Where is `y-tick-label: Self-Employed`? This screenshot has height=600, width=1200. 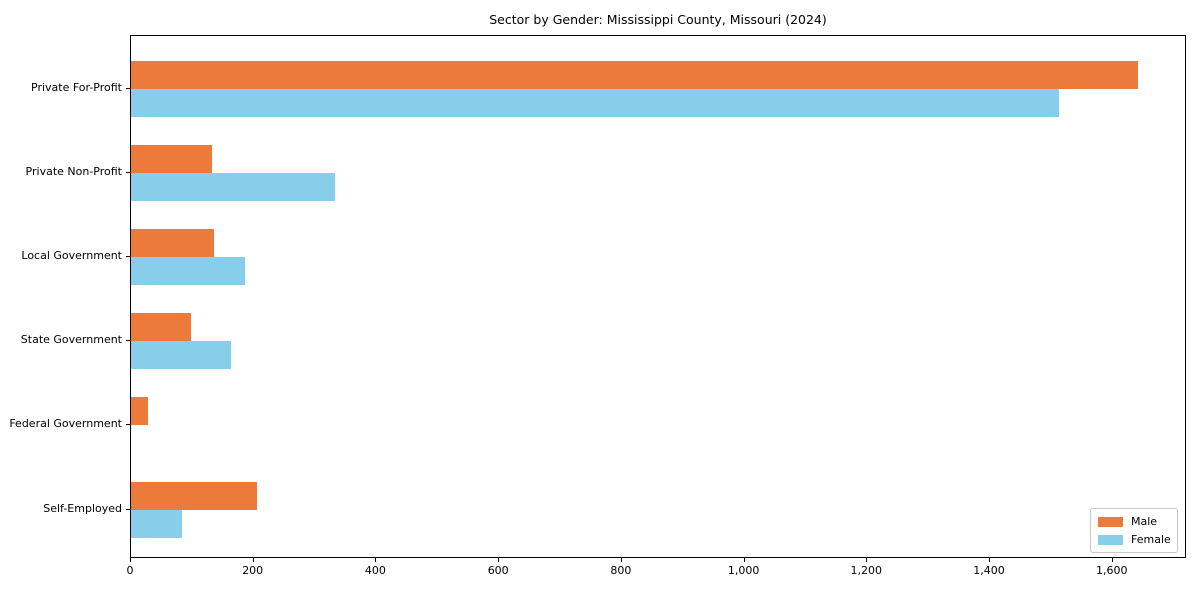 y-tick-label: Self-Employed is located at coordinates (82, 508).